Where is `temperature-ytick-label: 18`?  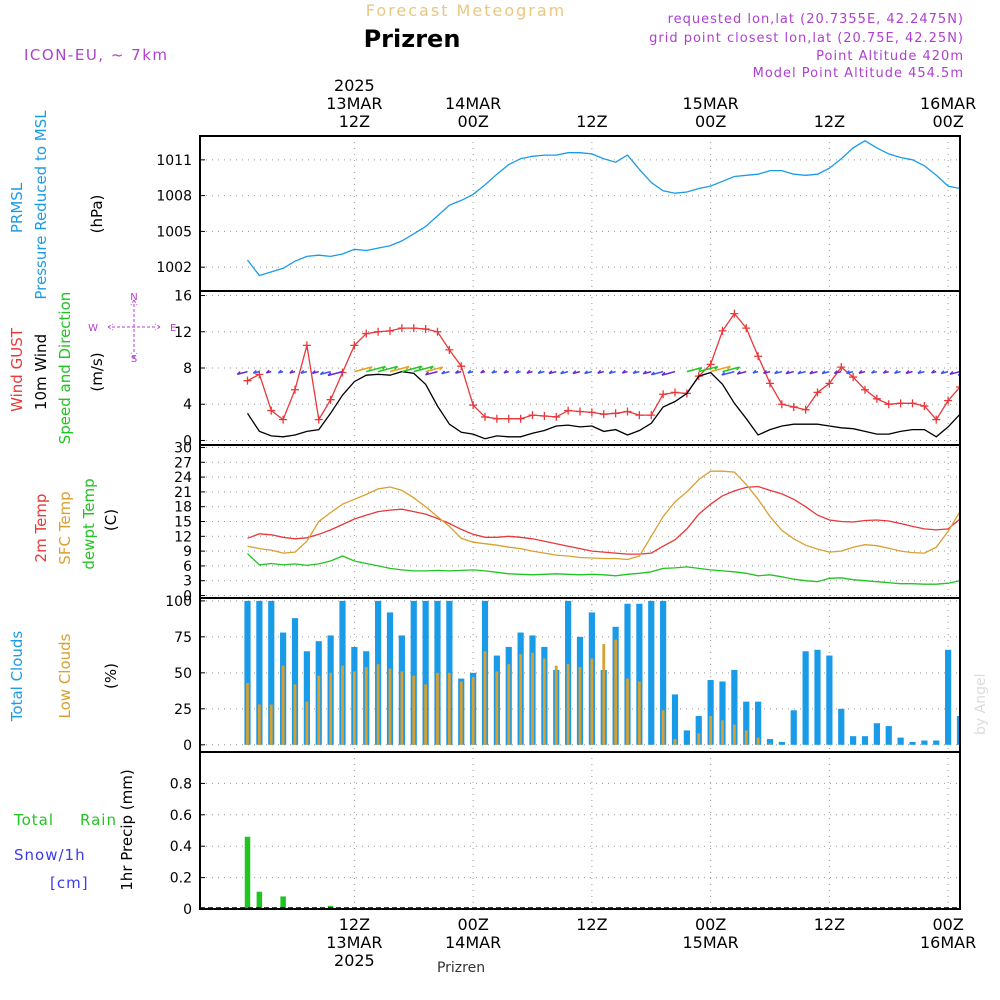
temperature-ytick-label: 18 is located at coordinates (183, 508).